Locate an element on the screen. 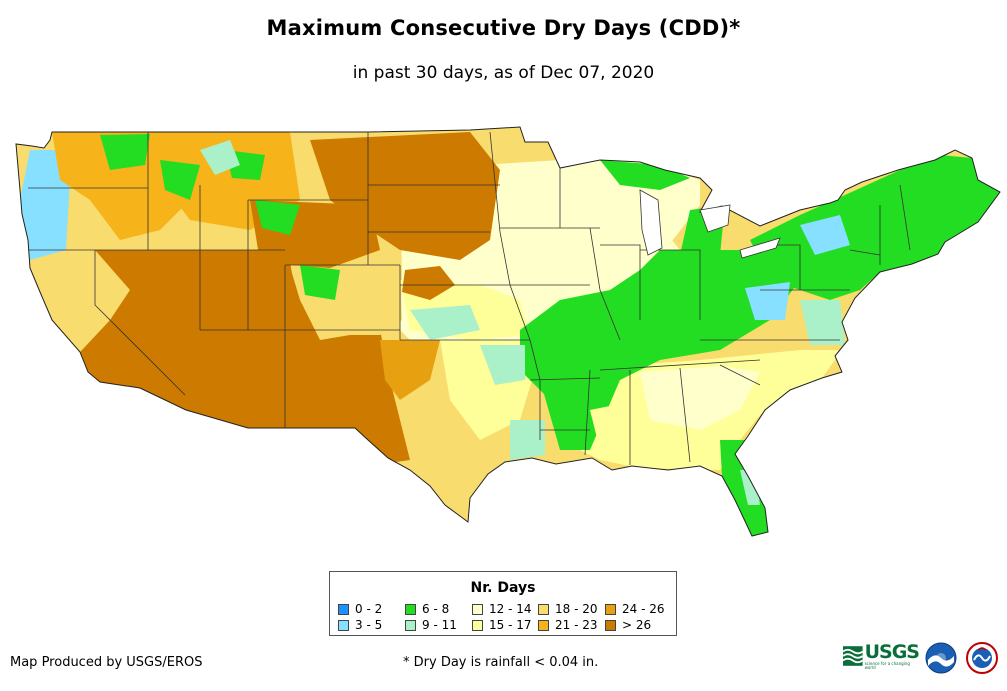 The width and height of the screenshot is (1007, 691). legend-item: 21 - 23 is located at coordinates (568, 625).